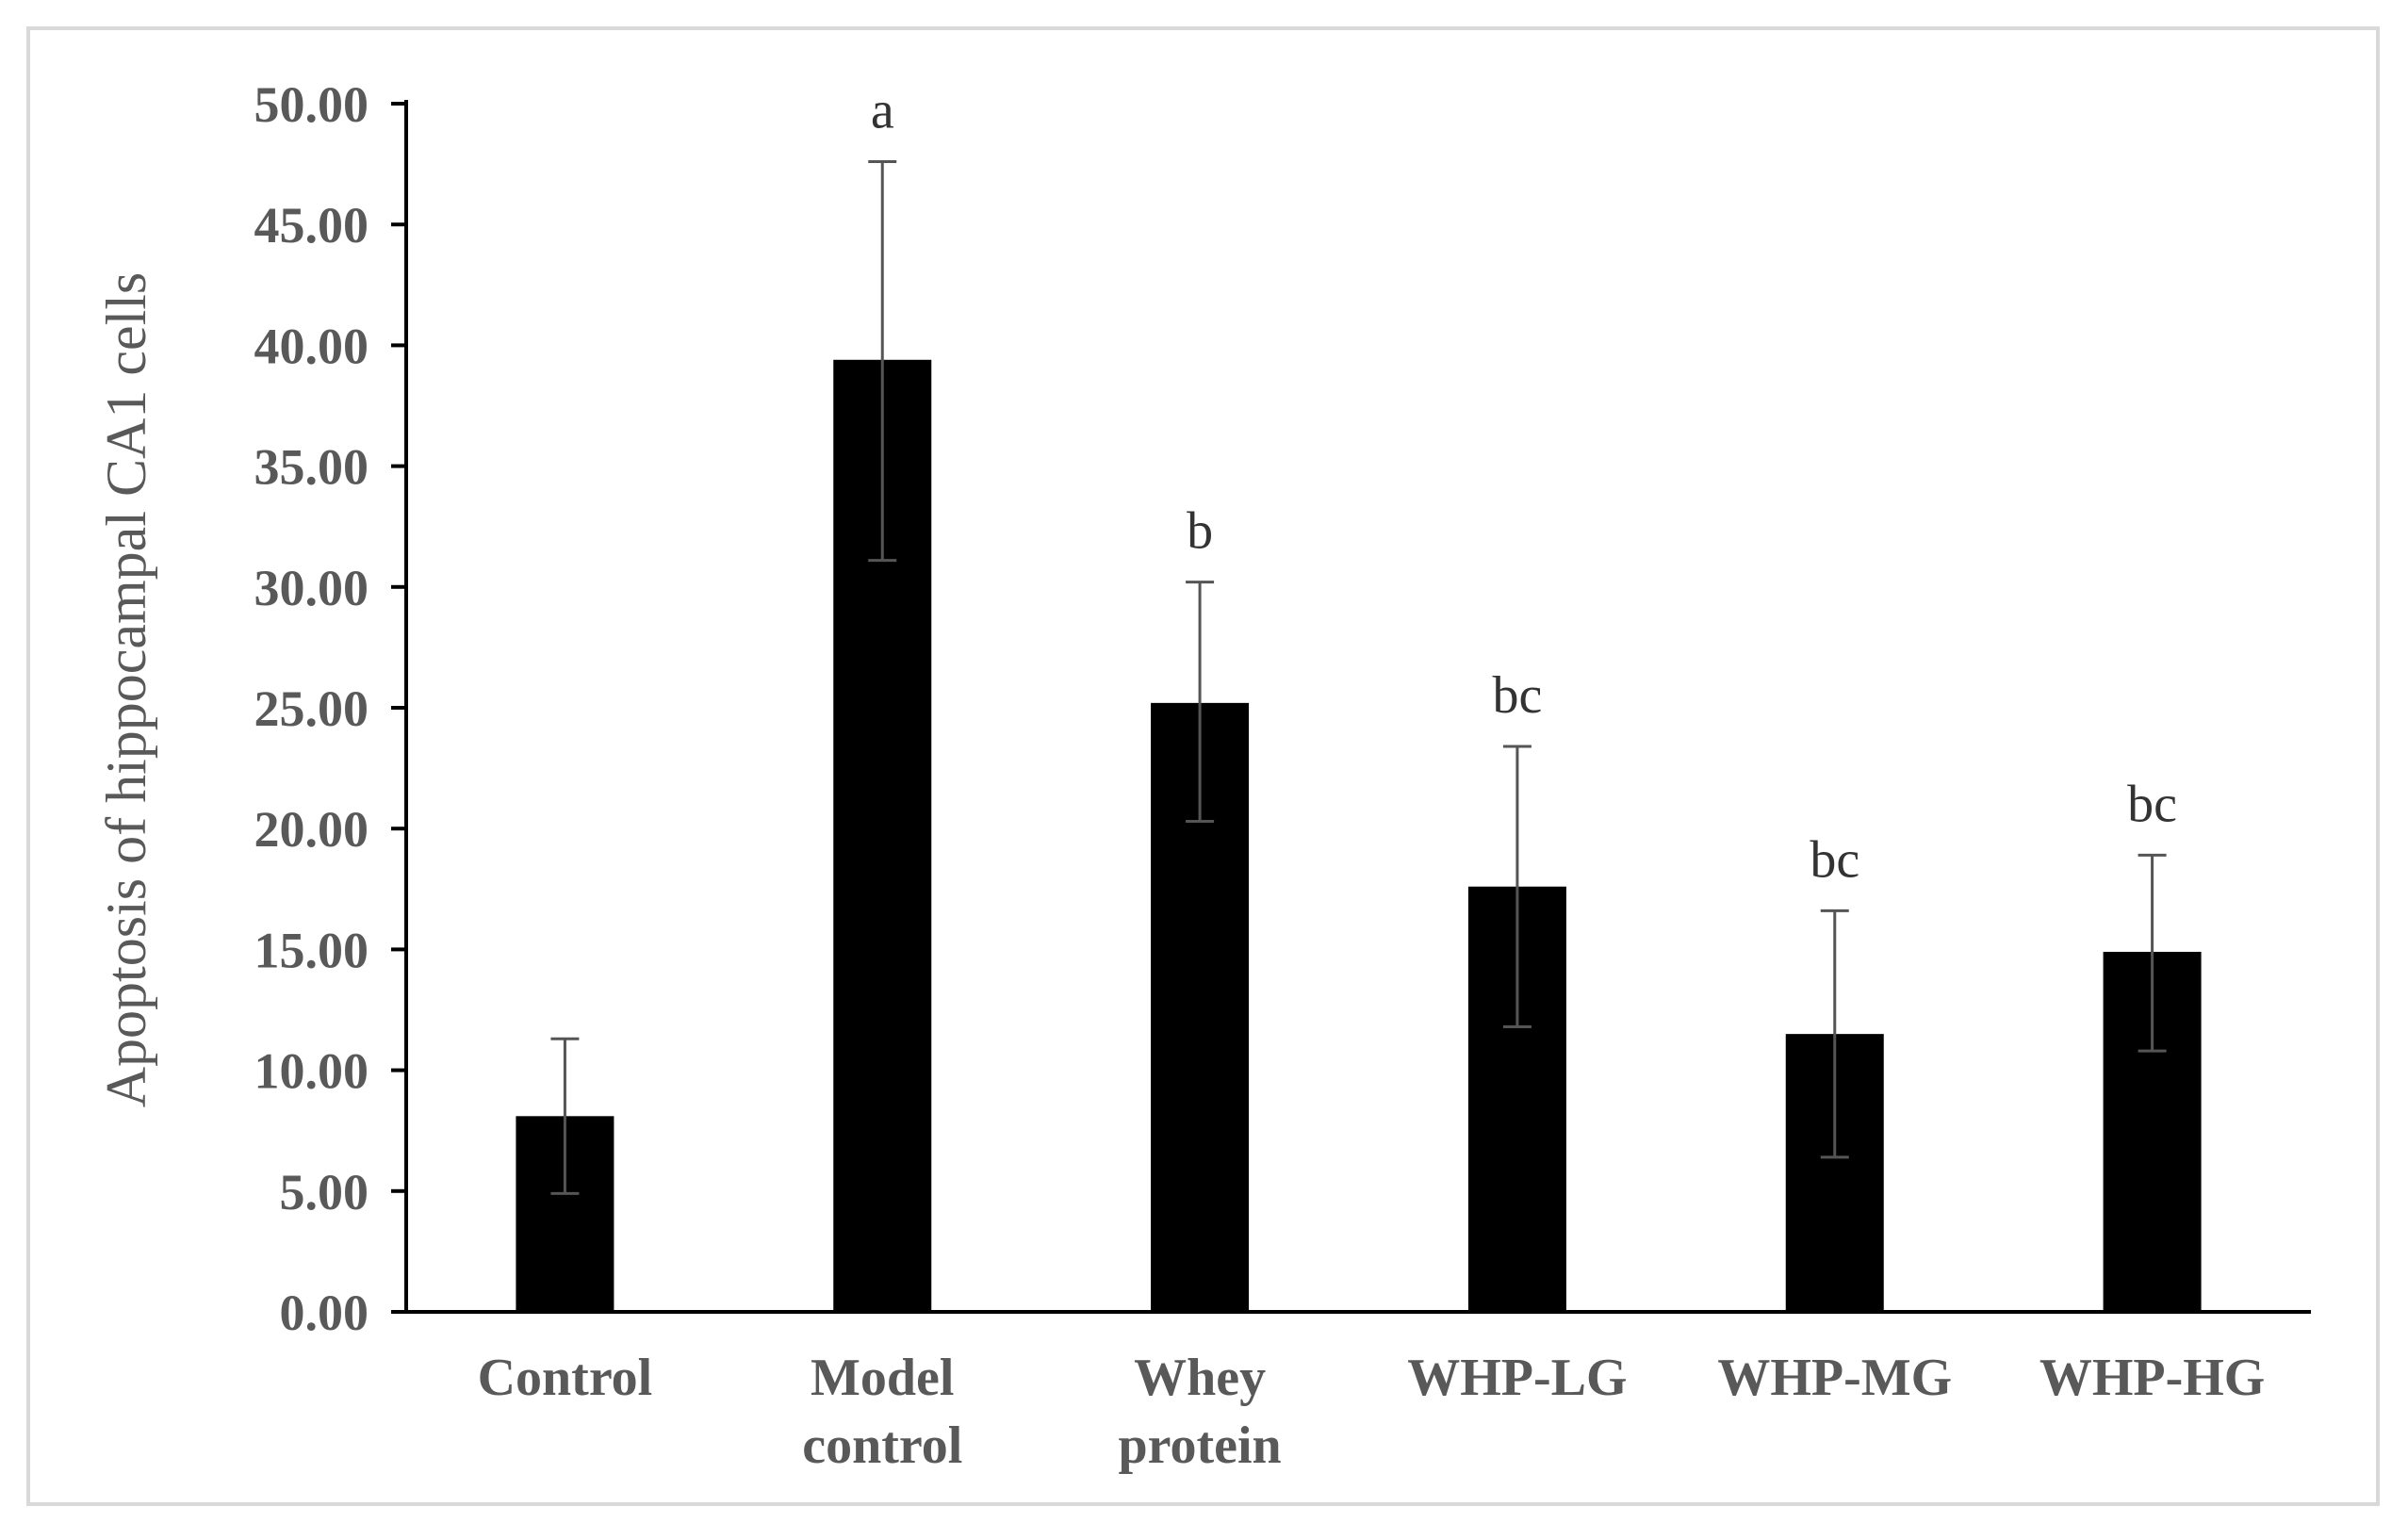 Image resolution: width=2408 pixels, height=1539 pixels. What do you see at coordinates (311, 588) in the screenshot?
I see `y-tick-label: 30.00` at bounding box center [311, 588].